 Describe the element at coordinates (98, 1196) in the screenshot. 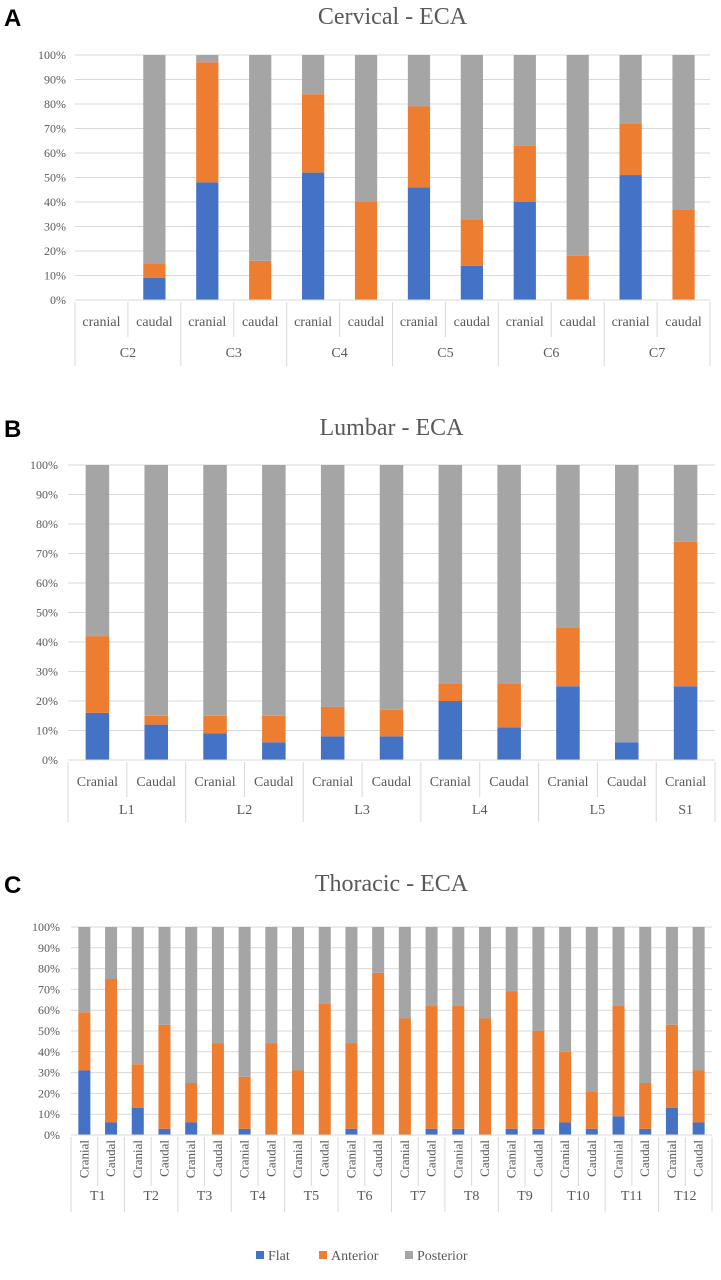

I see `group-label: T1` at that location.